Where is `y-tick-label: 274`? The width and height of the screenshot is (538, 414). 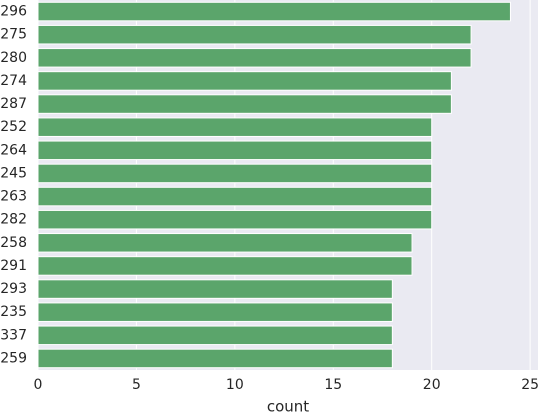 y-tick-label: 274 is located at coordinates (13, 81).